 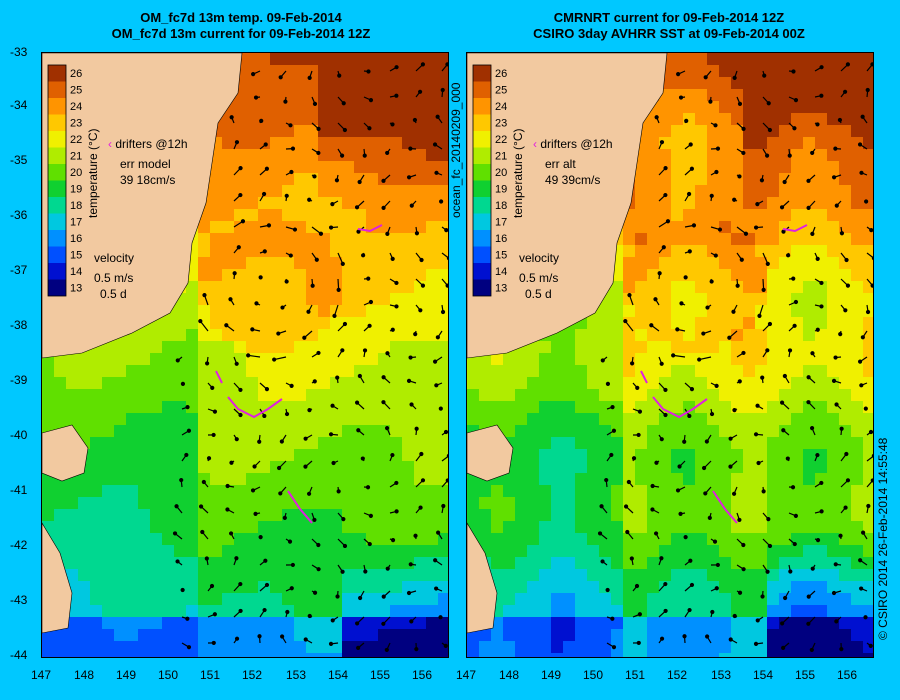 What do you see at coordinates (241, 33) in the screenshot?
I see `left-title-line2: OM_fc7d 13m current for 09-Feb-2014 12Z` at bounding box center [241, 33].